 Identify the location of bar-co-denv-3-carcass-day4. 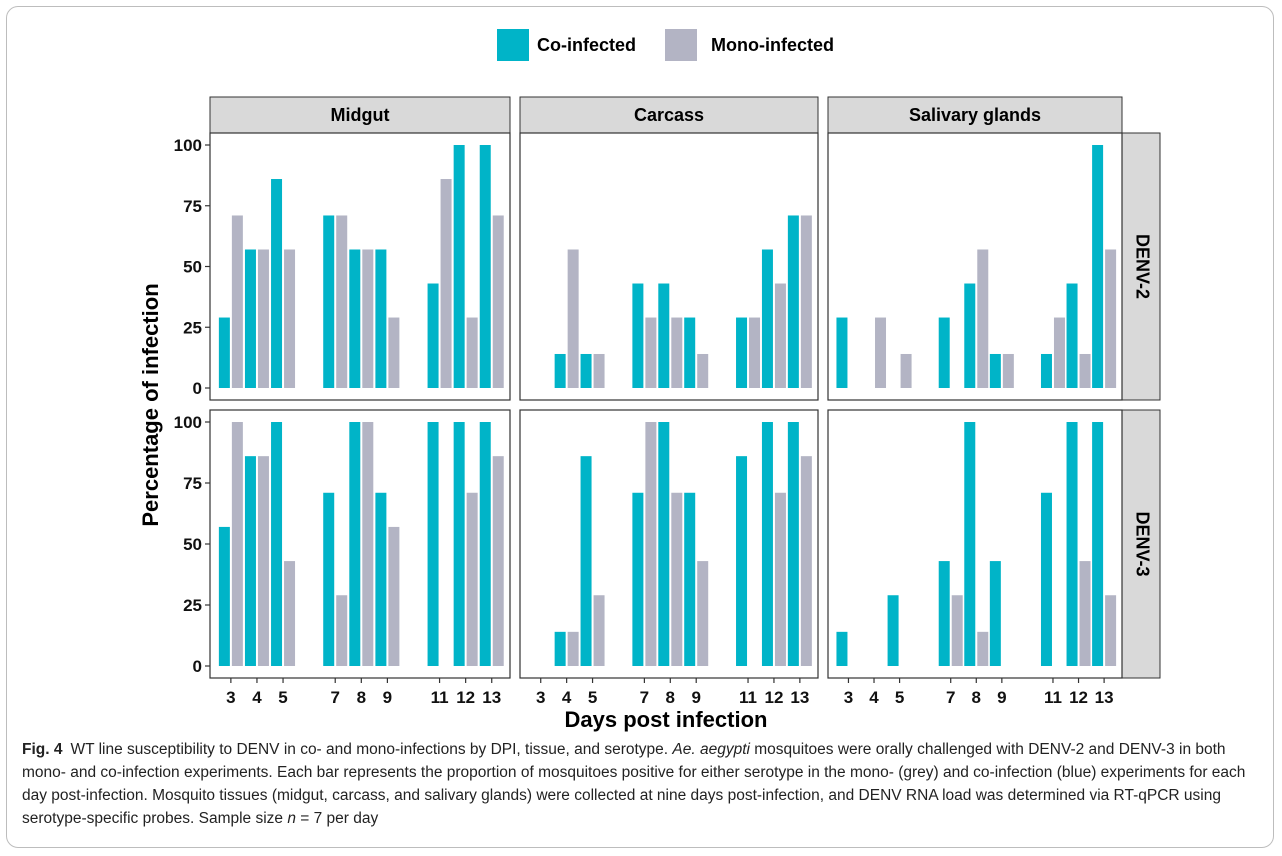
(560, 648).